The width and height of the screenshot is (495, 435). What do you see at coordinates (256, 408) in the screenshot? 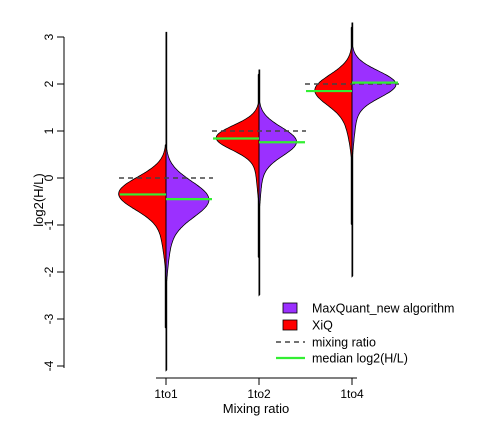
I see `x-axis-title: Mixing ratio` at bounding box center [256, 408].